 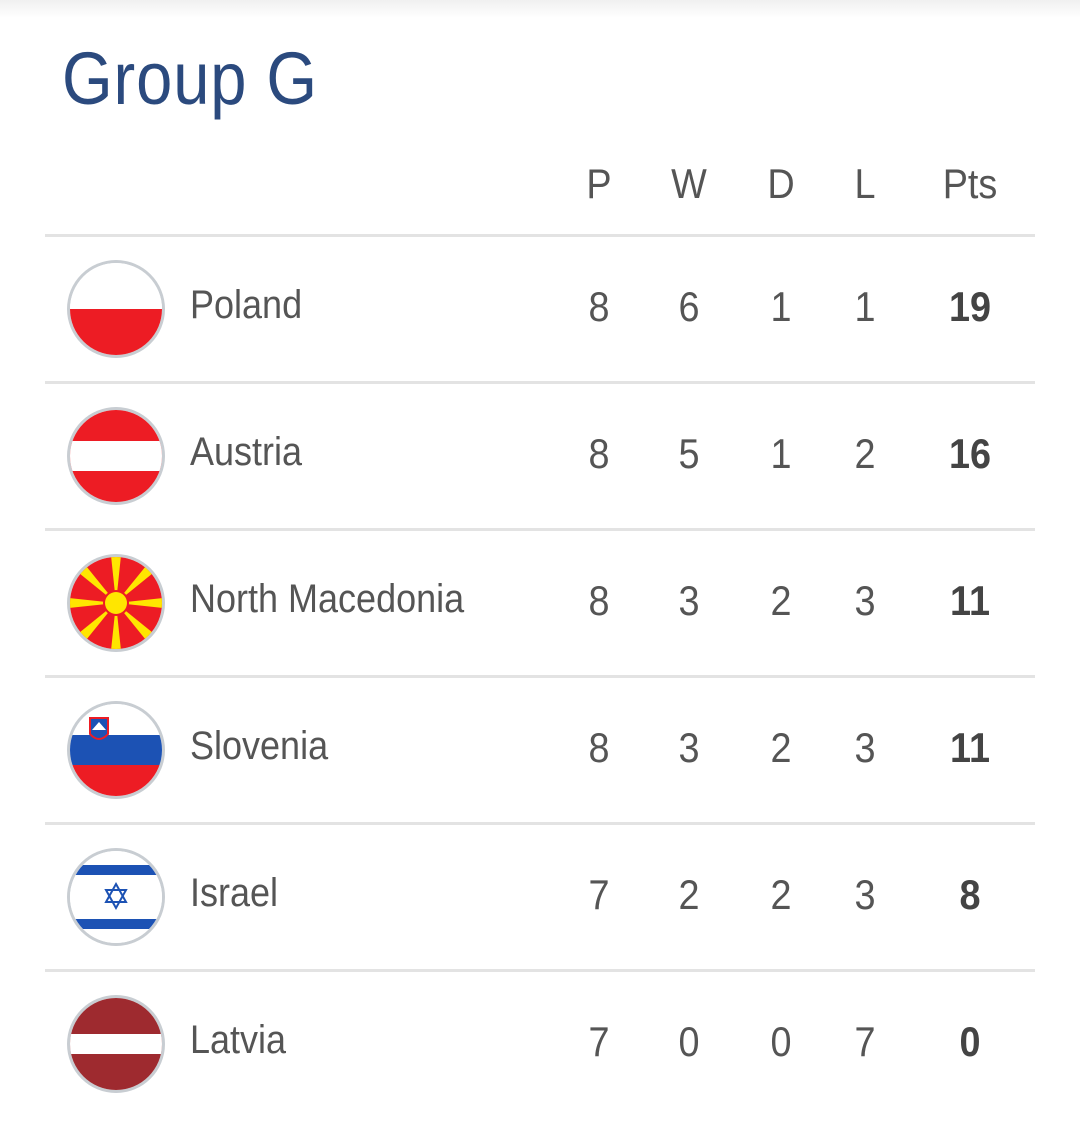 What do you see at coordinates (865, 306) in the screenshot?
I see `cell-l: 1` at bounding box center [865, 306].